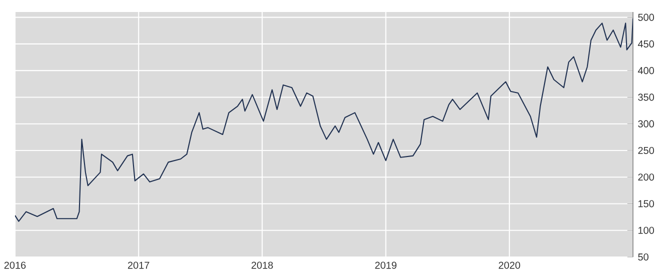 The height and width of the screenshot is (276, 670). I want to click on x-tick-label: 2020, so click(509, 265).